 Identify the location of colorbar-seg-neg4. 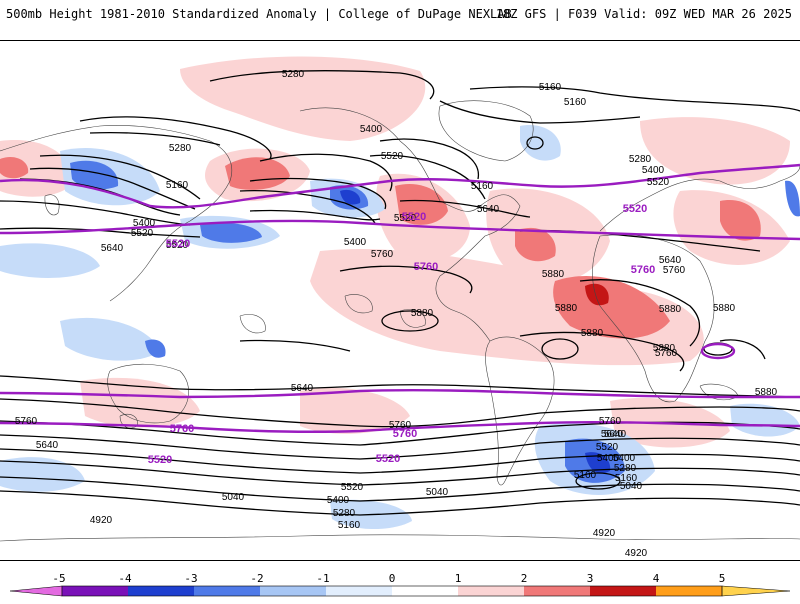
(95, 591).